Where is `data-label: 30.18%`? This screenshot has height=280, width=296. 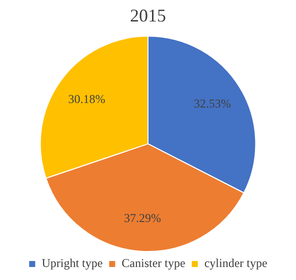
data-label: 30.18% is located at coordinates (87, 99).